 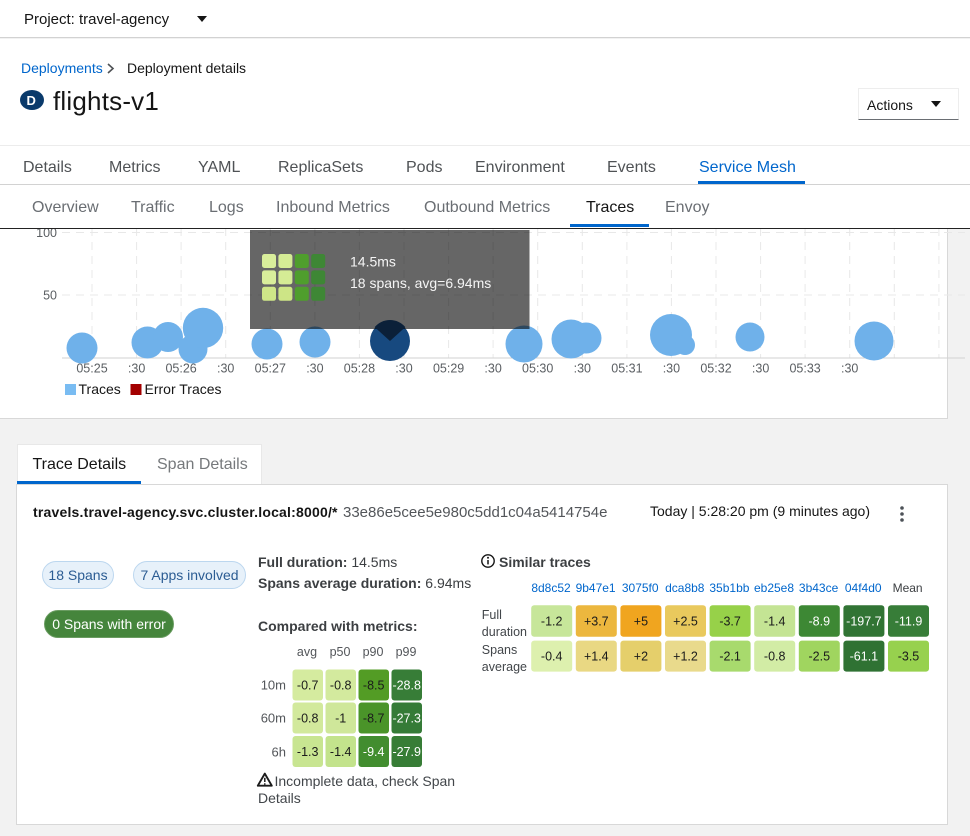 What do you see at coordinates (820, 622) in the screenshot?
I see `svg-text: -8.9` at bounding box center [820, 622].